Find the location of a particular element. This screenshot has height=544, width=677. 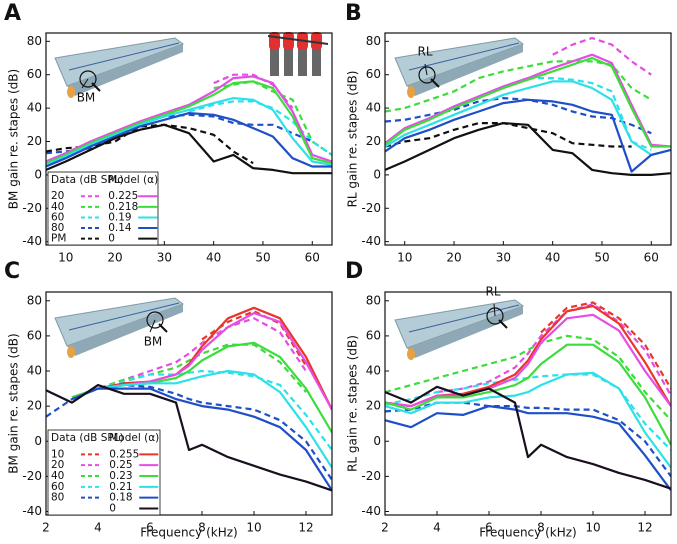

legend-label: 0.218 is located at coordinates (123, 207).